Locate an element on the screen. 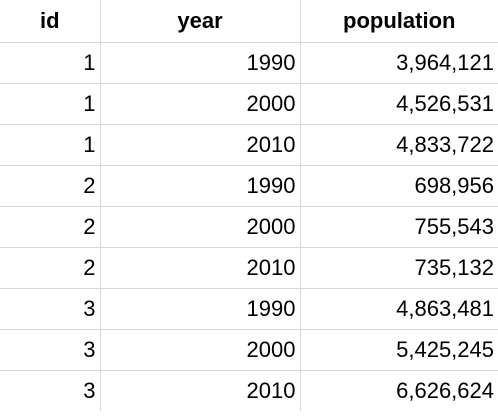 The height and width of the screenshot is (418, 498). cell-population: 4,526,531 is located at coordinates (399, 104).